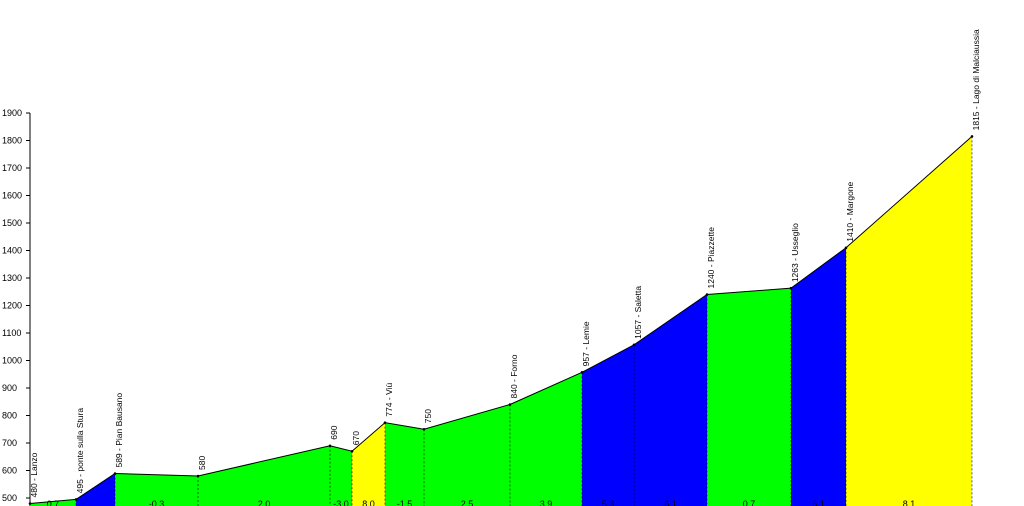 This screenshot has width=1024, height=506. I want to click on y-tick-label: 1300, so click(12, 278).